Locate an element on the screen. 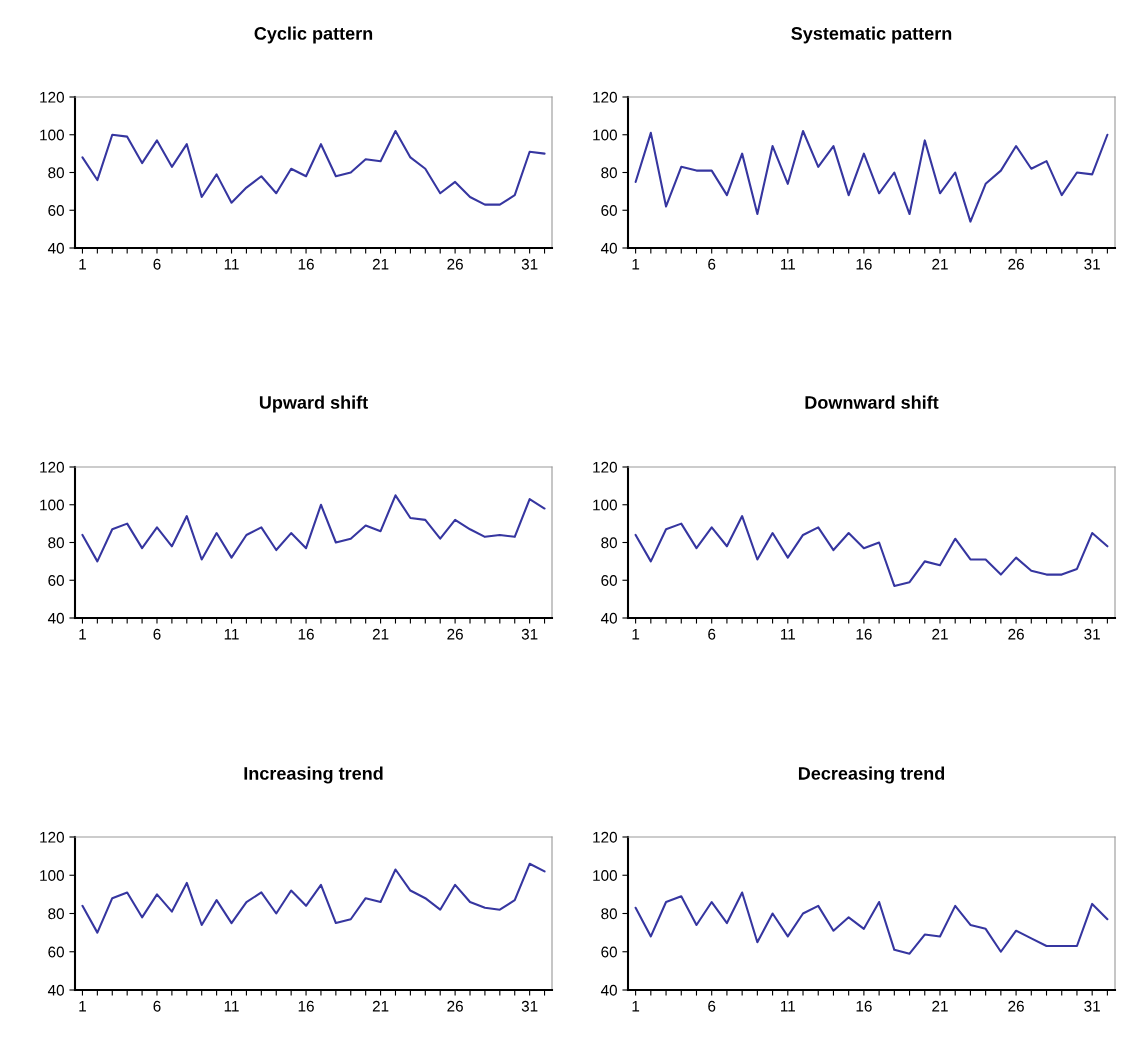  chart-title: Downward shift is located at coordinates (872, 402).